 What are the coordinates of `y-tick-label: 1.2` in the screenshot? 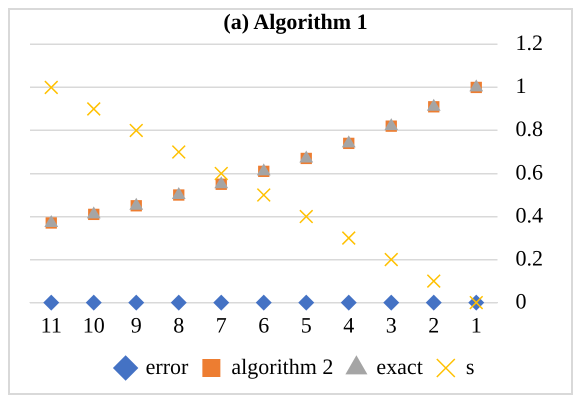 It's located at (529, 43).